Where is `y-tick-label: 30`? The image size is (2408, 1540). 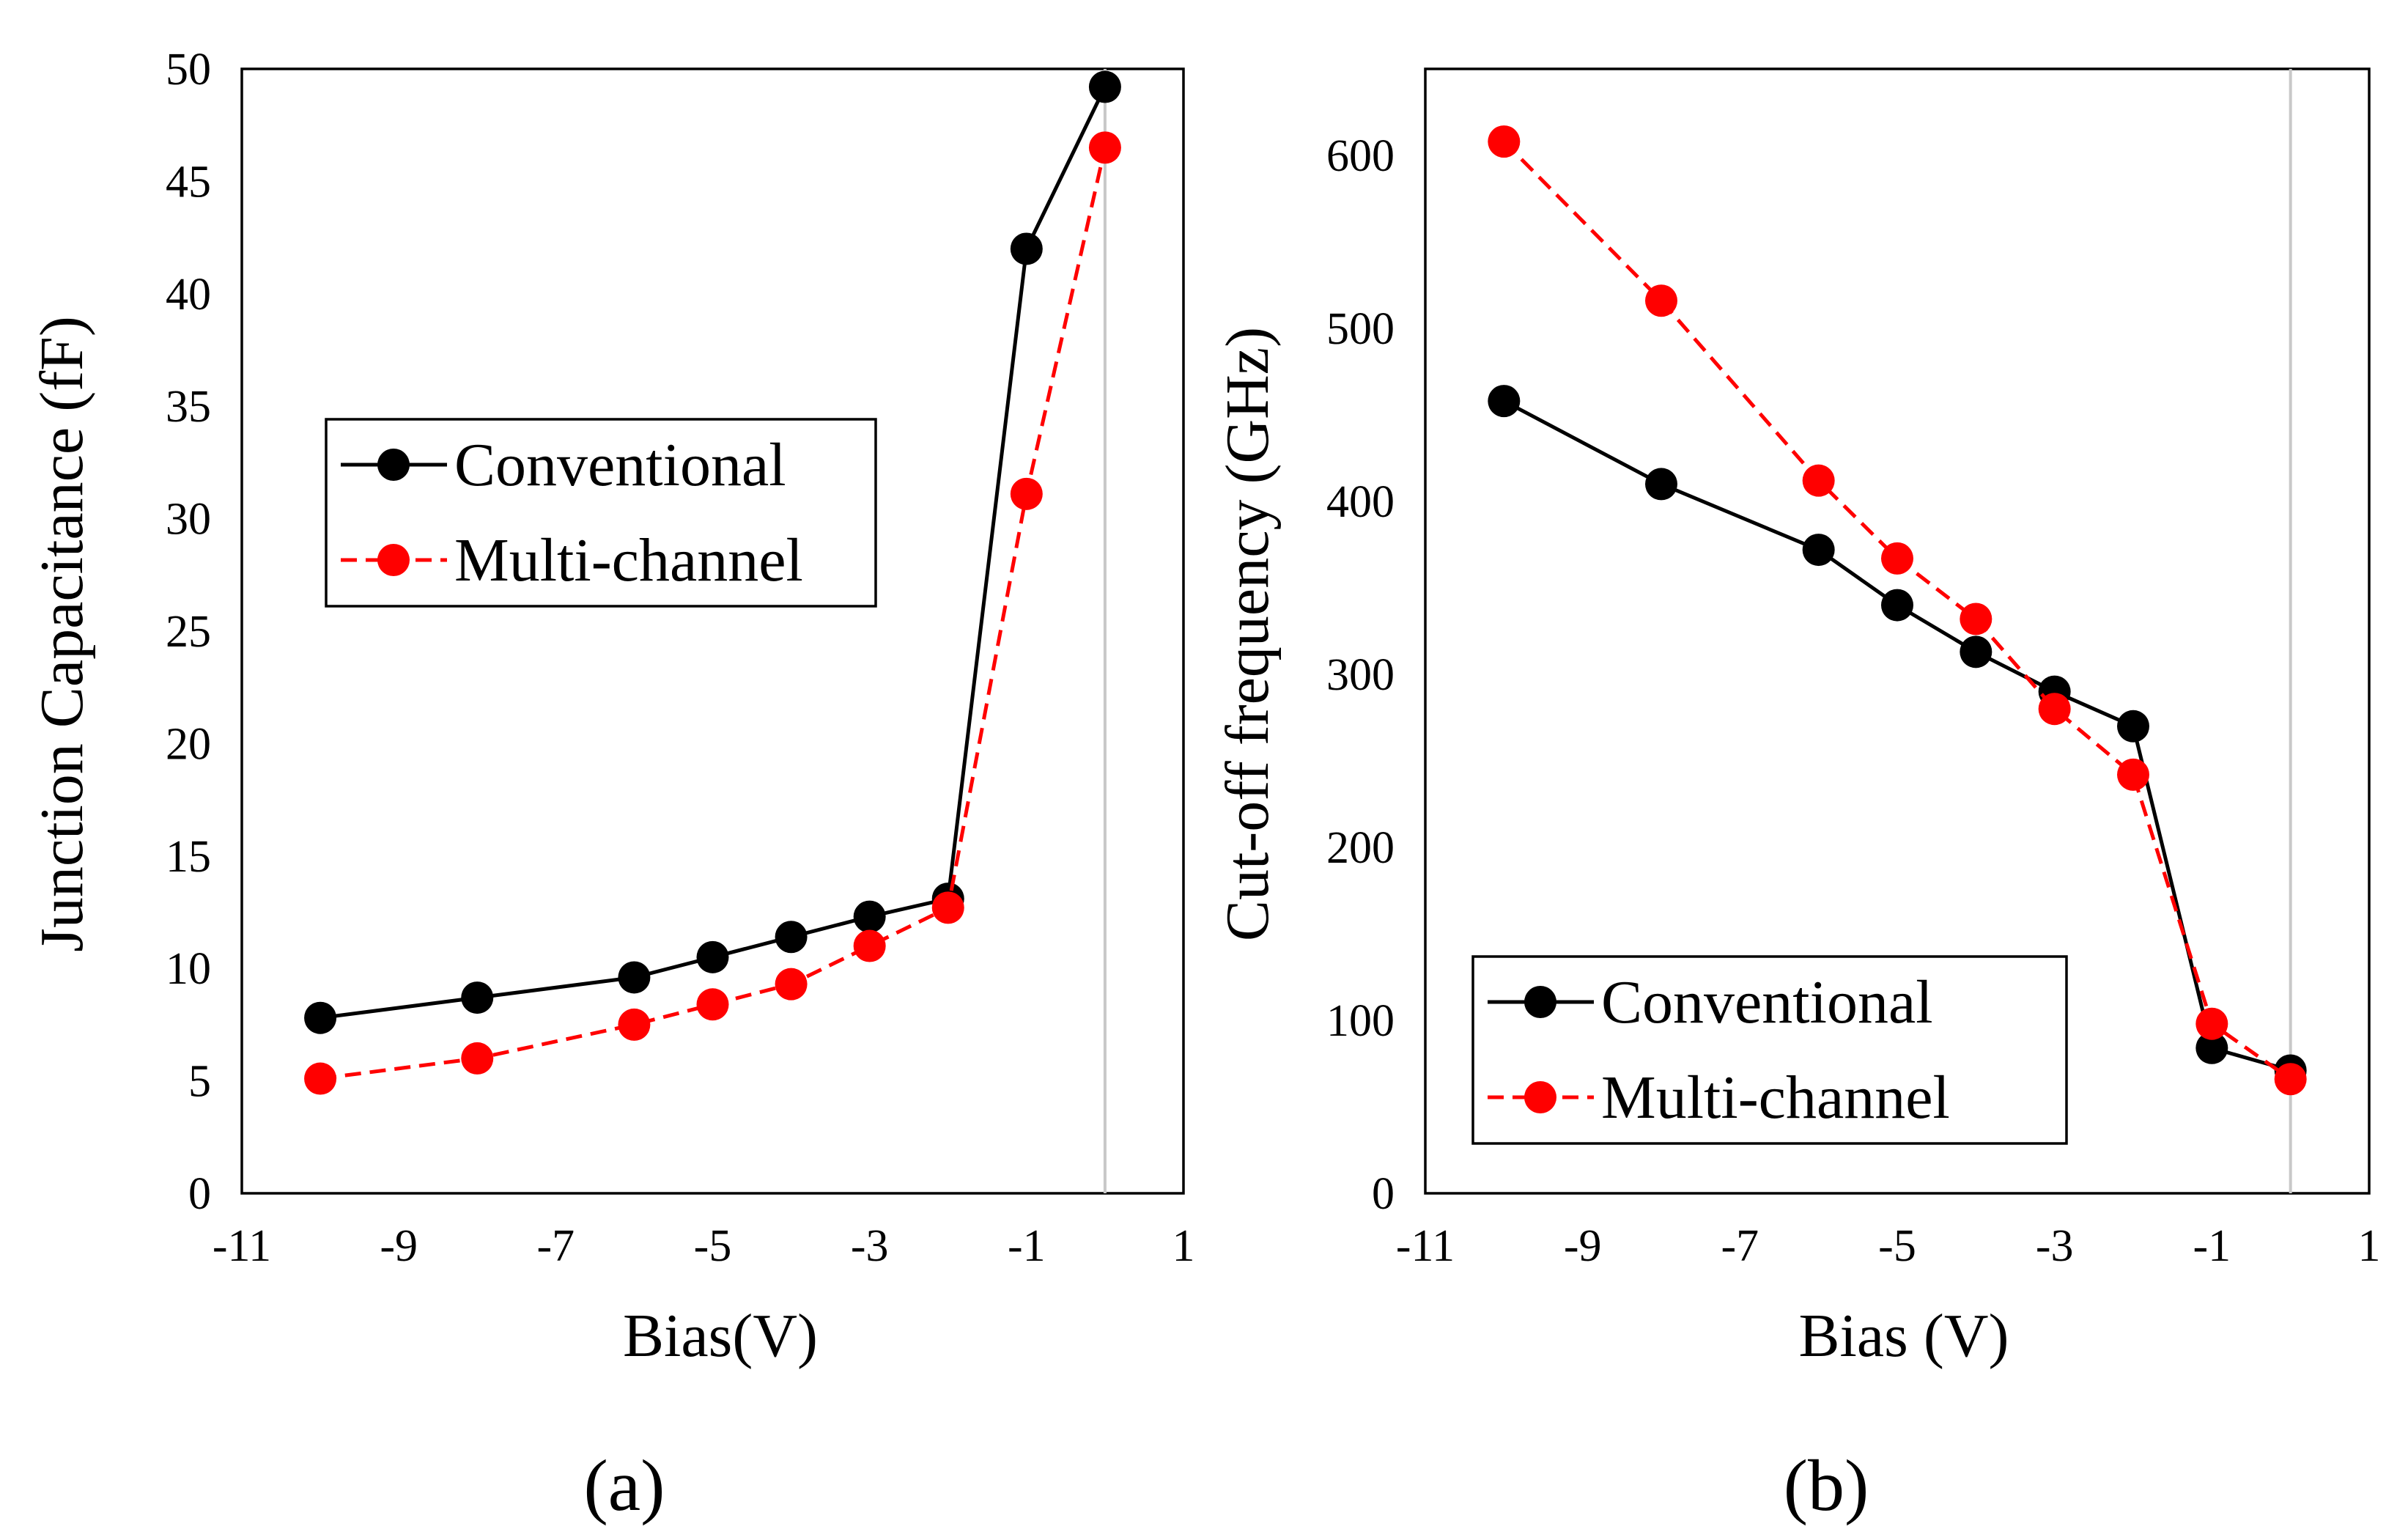
y-tick-label: 30 is located at coordinates (188, 520).